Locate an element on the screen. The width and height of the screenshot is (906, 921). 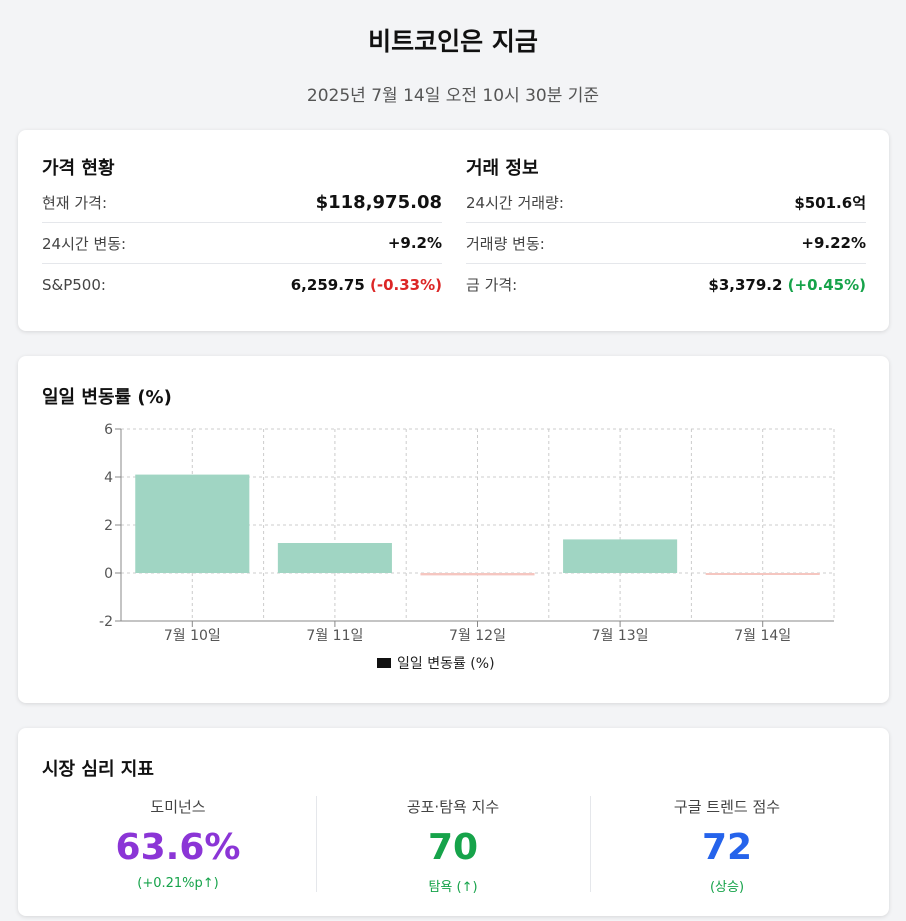
sp500-value-group: 6,259.75 (-0.33%) is located at coordinates (366, 285).